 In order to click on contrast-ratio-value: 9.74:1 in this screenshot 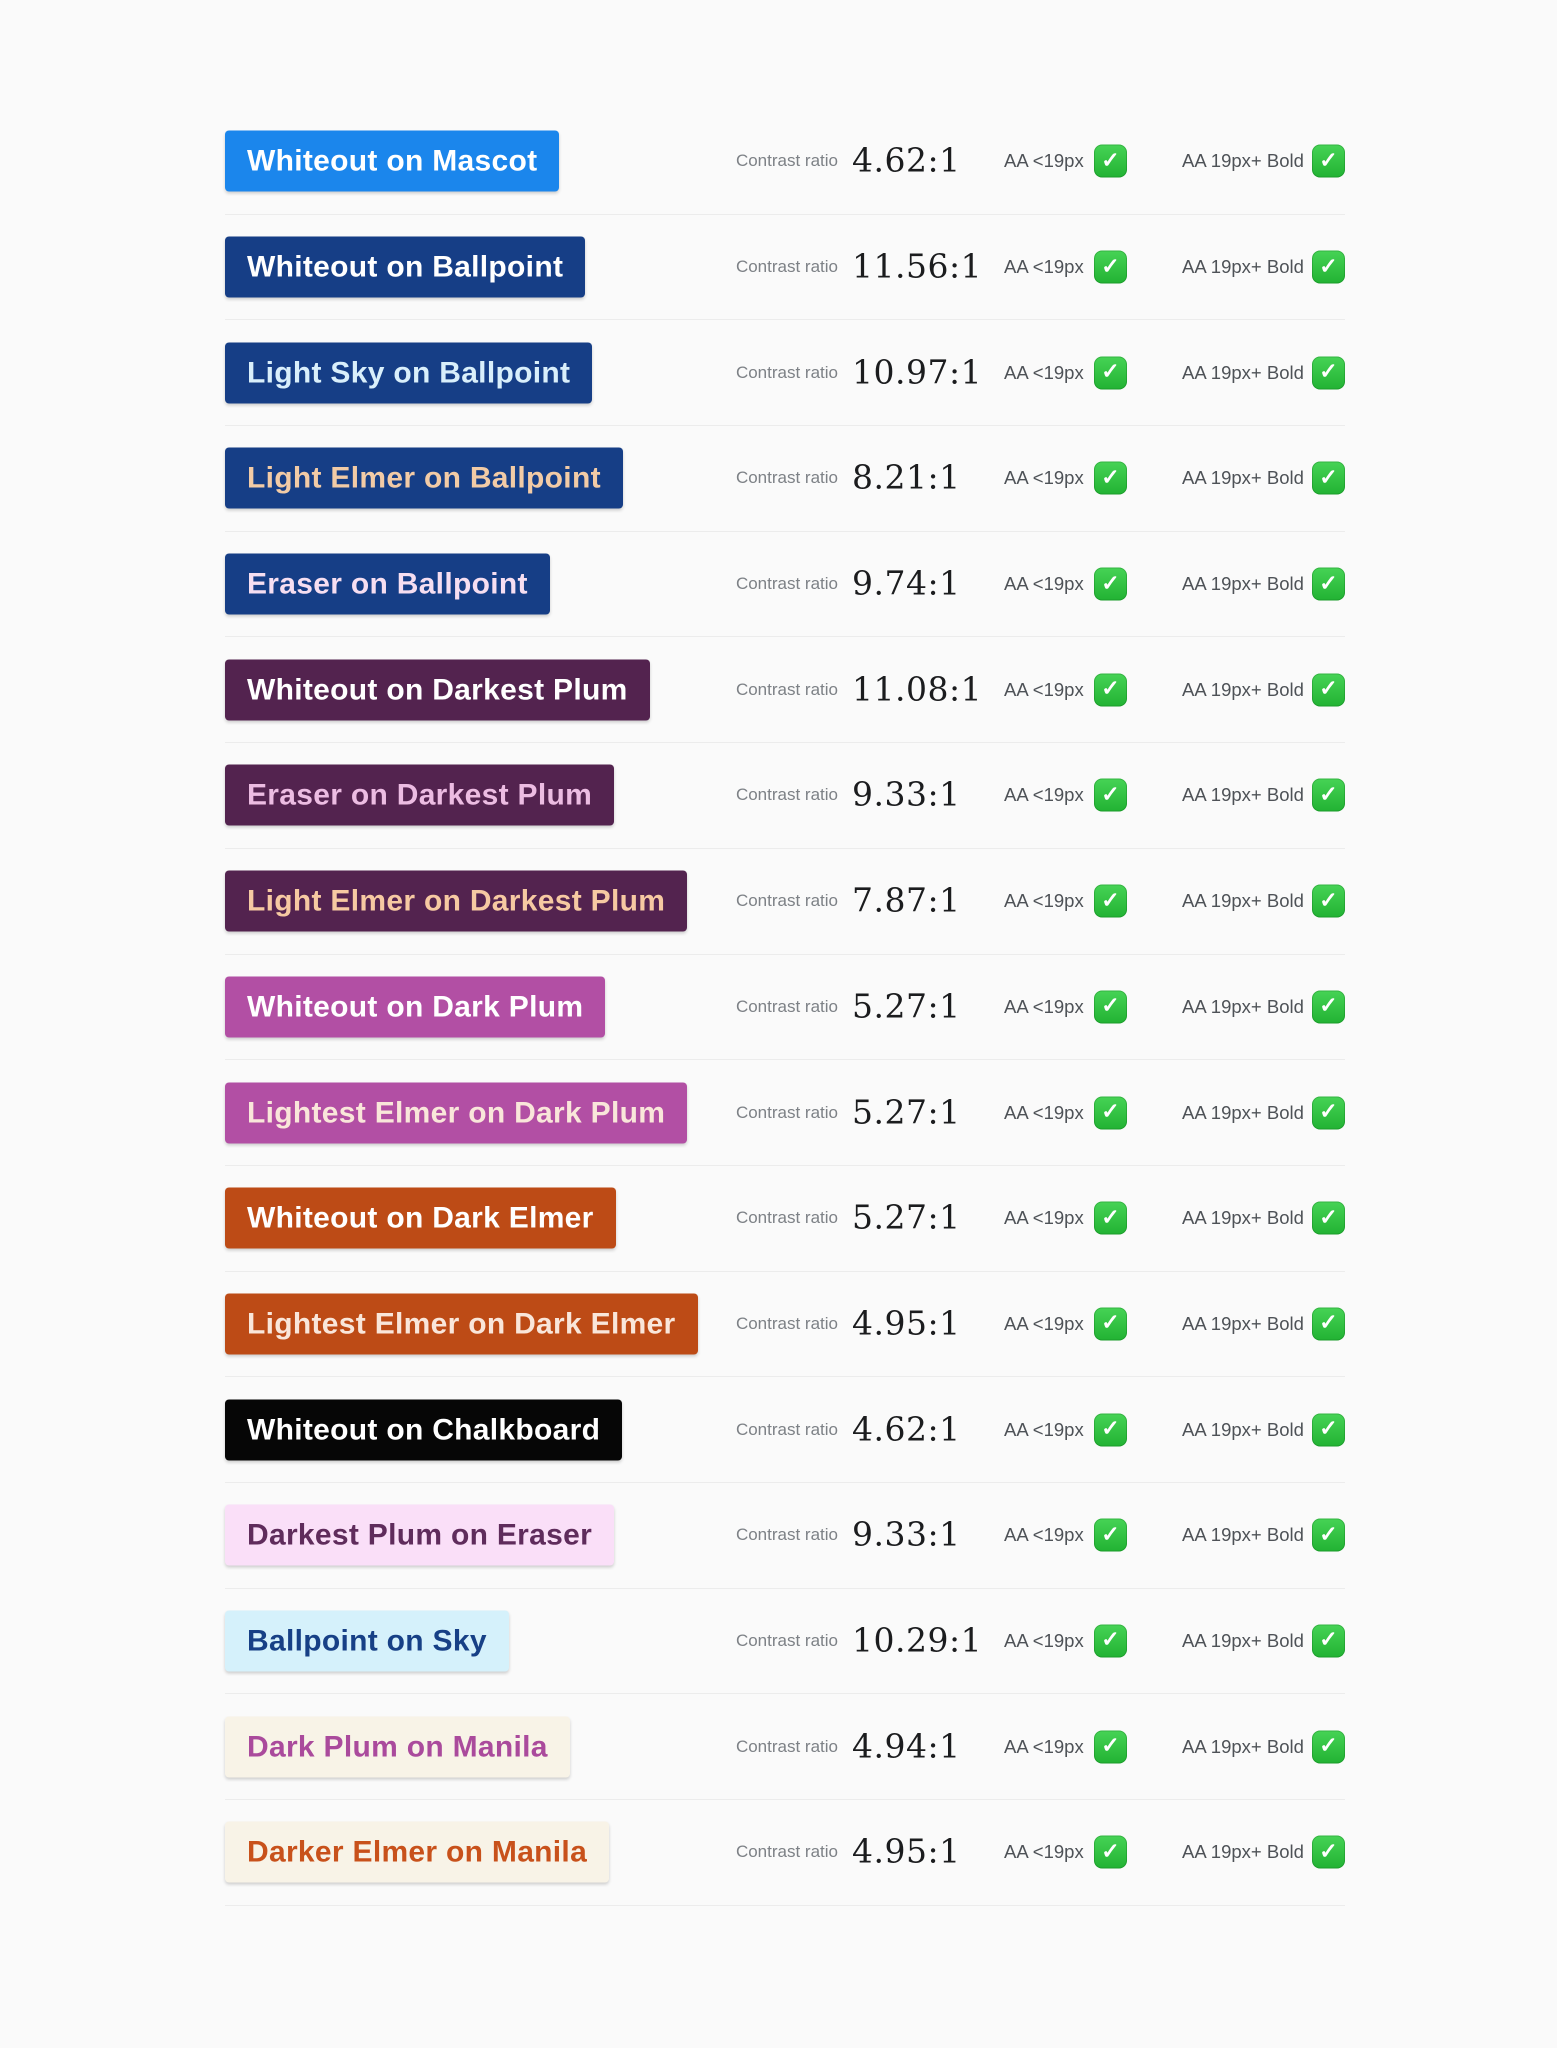, I will do `click(906, 583)`.